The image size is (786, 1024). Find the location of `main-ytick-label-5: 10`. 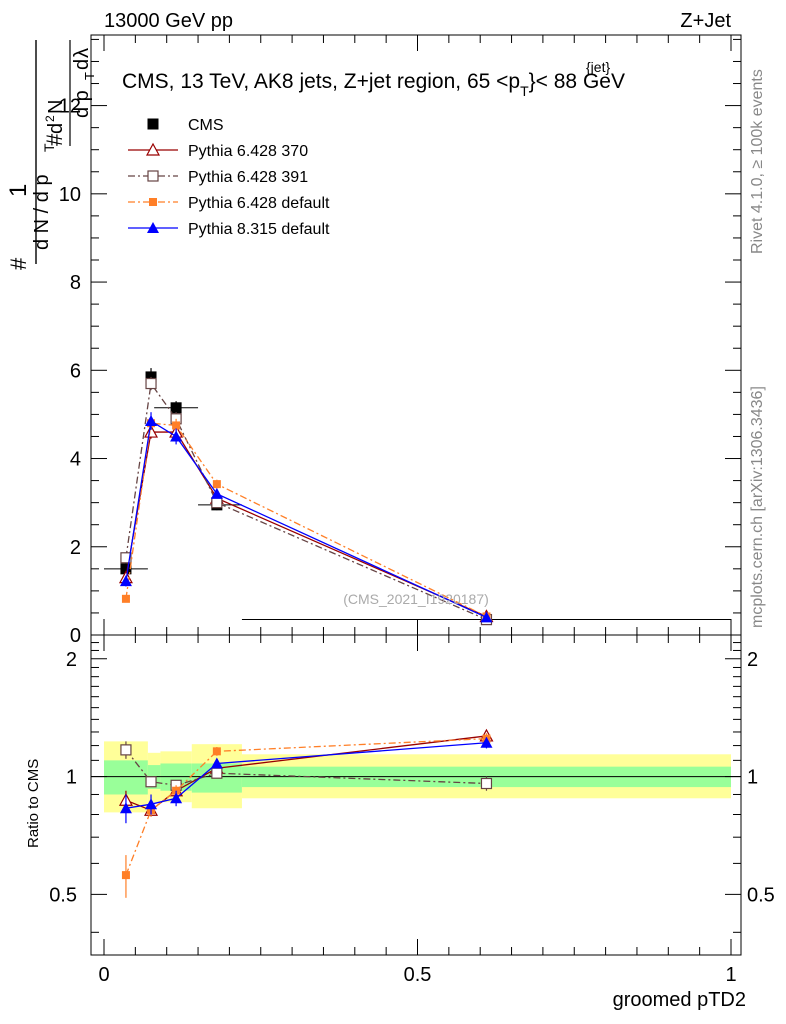

main-ytick-label-5: 10 is located at coordinates (70, 195).